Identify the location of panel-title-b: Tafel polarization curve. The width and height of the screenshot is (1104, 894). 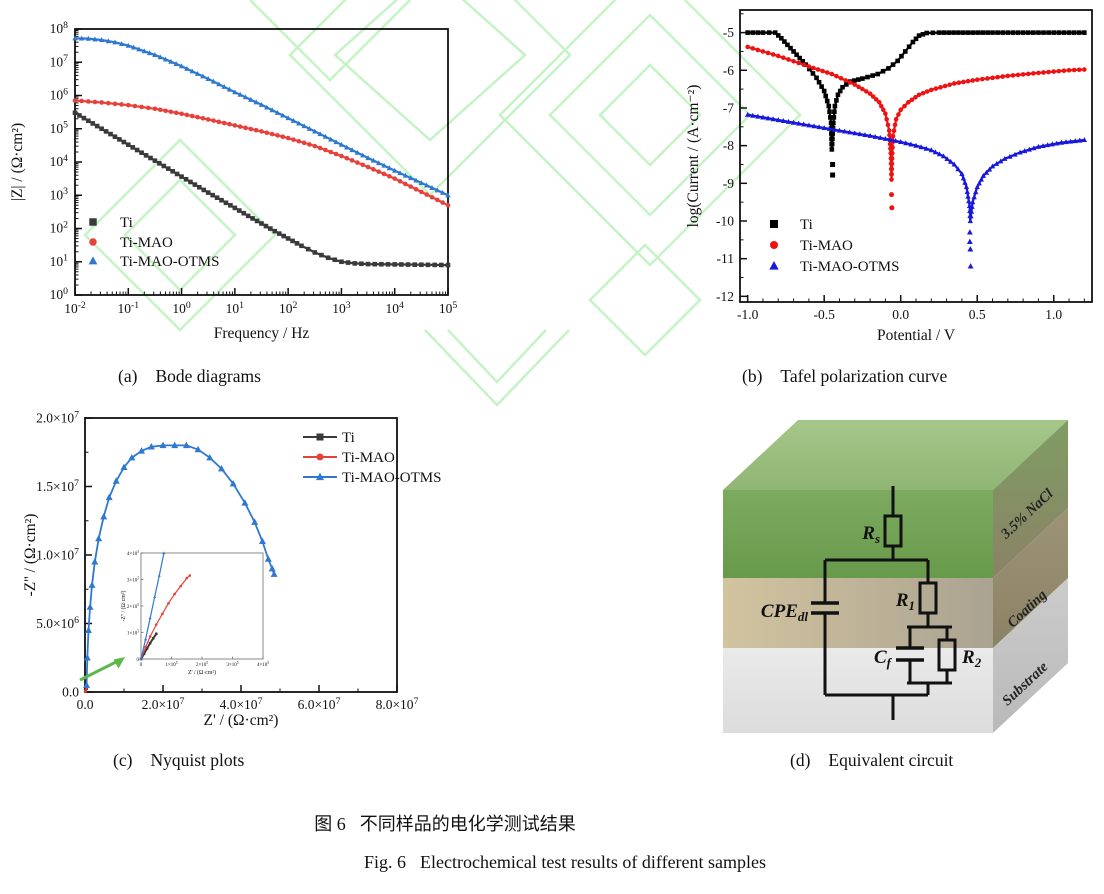
(864, 376).